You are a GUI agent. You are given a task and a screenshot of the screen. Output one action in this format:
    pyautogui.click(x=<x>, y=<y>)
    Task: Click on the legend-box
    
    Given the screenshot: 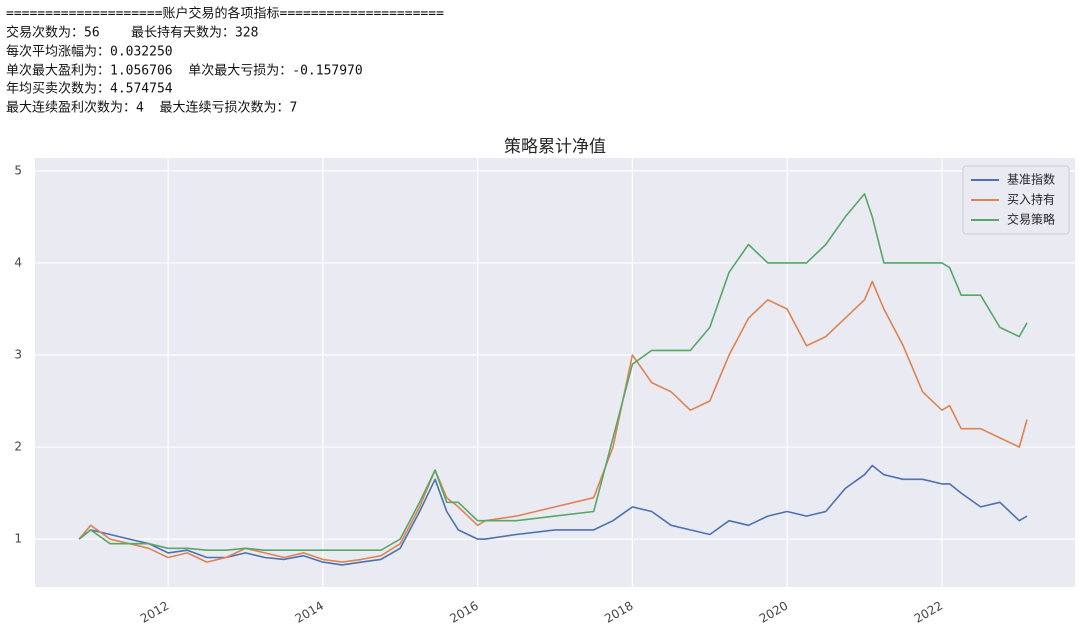 What is the action you would take?
    pyautogui.click(x=1016, y=200)
    